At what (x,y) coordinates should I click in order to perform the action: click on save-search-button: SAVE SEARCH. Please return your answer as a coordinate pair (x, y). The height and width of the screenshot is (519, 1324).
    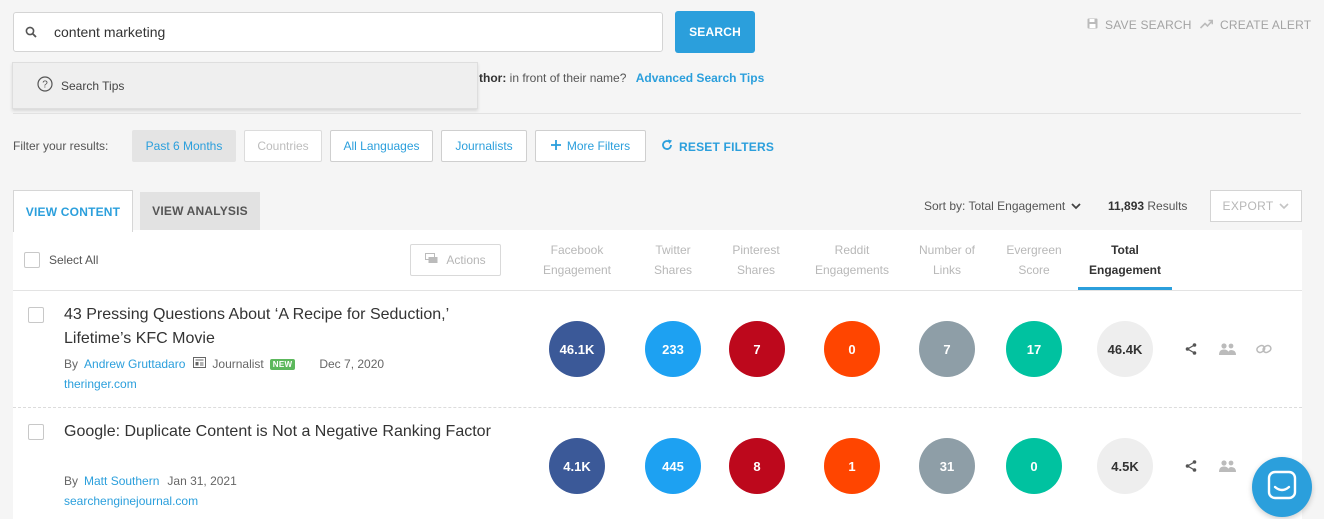
    Looking at the image, I should click on (1139, 25).